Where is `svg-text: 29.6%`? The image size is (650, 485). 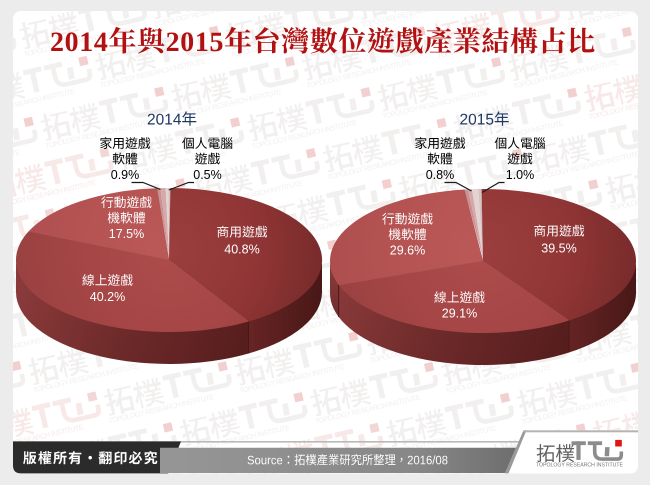
svg-text: 29.6% is located at coordinates (407, 251).